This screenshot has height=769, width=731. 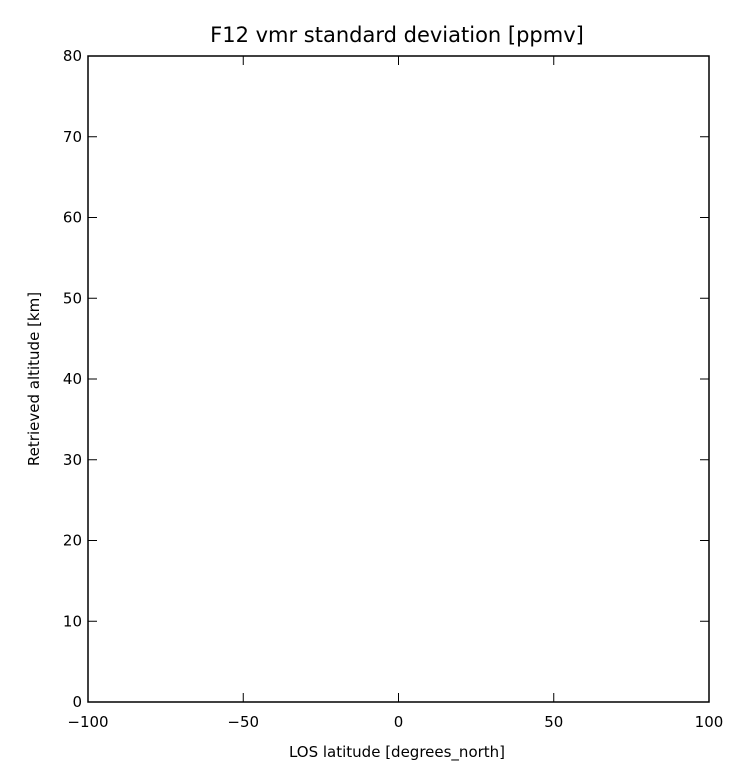 I want to click on x-tick-label: −100, so click(x=87, y=722).